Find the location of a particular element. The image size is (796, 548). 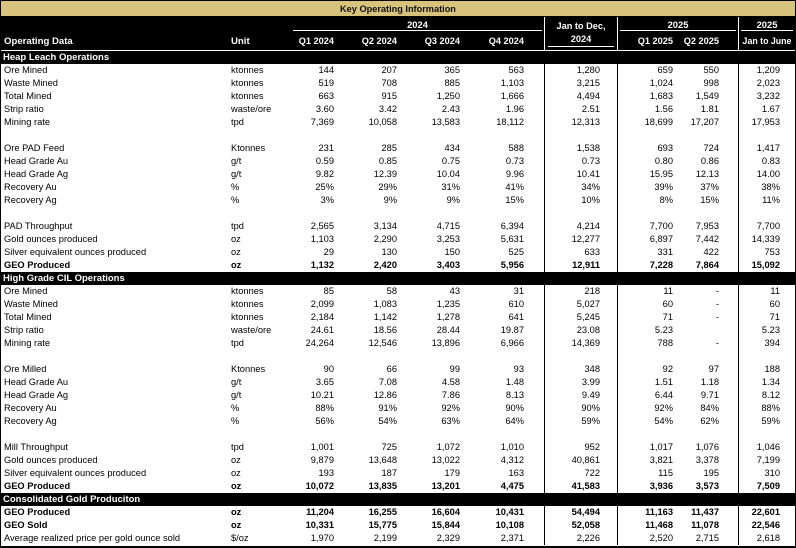

cell-value: 3,821 is located at coordinates (661, 460).